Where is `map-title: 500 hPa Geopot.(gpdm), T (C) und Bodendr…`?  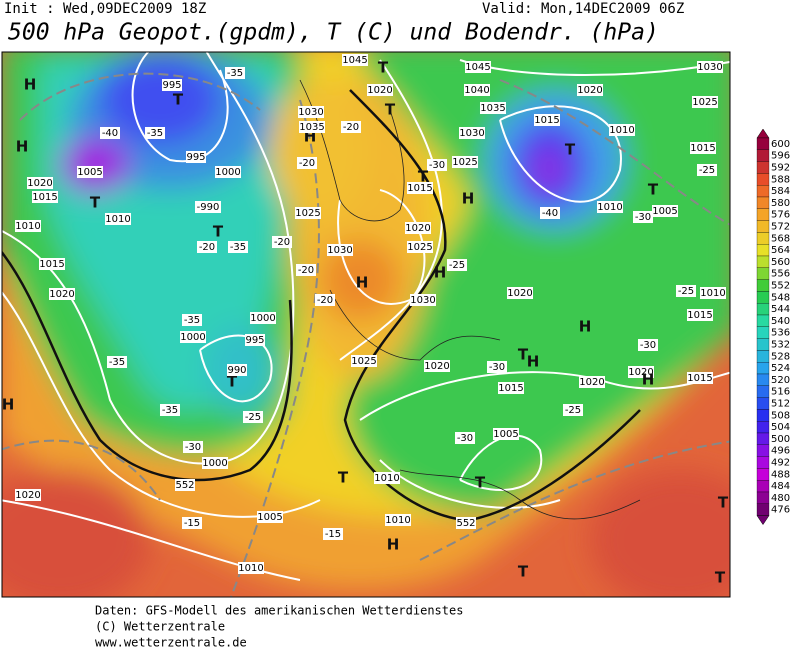 map-title: 500 hPa Geopot.(gpdm), T (C) und Bodendr… is located at coordinates (333, 33).